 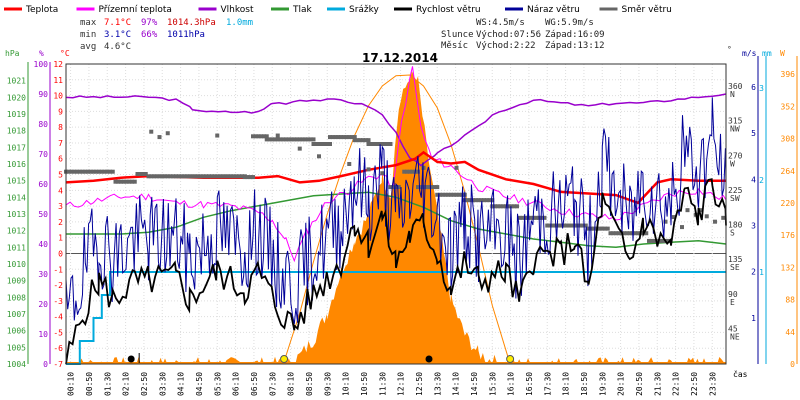 I want to click on stats-max-temp: 7.1°C, so click(x=117, y=23).